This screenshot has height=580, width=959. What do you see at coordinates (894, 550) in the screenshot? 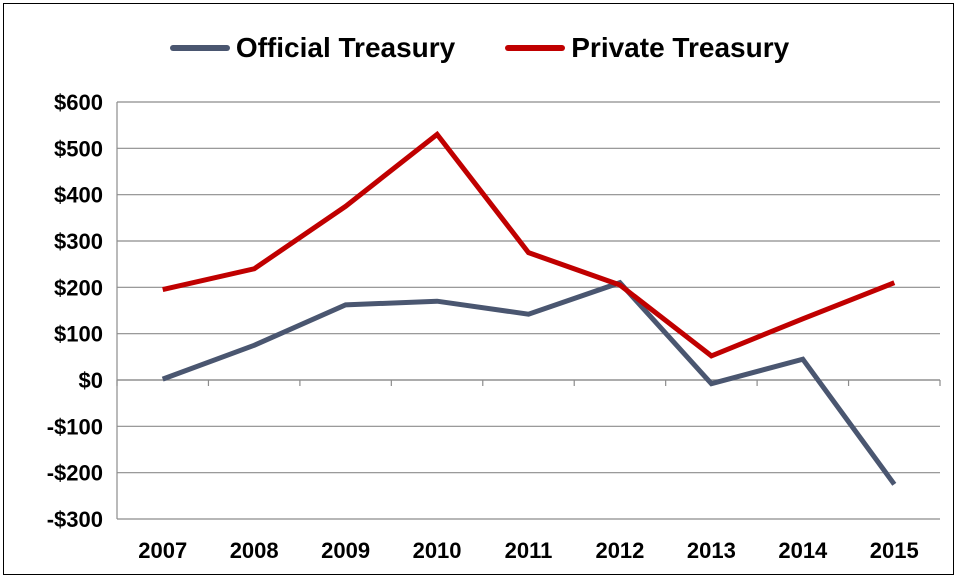
I see `x-tick-label: 2015` at bounding box center [894, 550].